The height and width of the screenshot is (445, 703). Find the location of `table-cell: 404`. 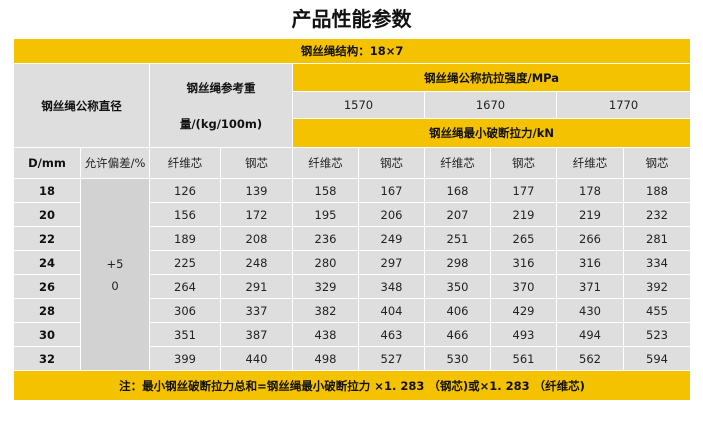

table-cell: 404 is located at coordinates (391, 310).